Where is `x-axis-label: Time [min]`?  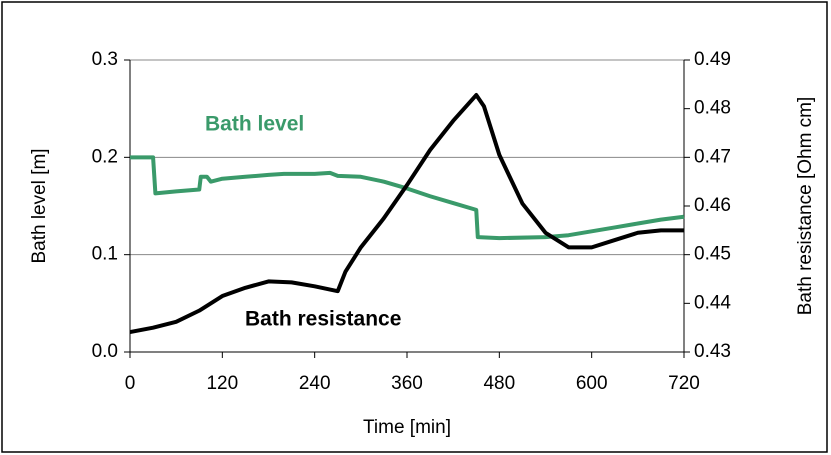
x-axis-label: Time [min] is located at coordinates (407, 427).